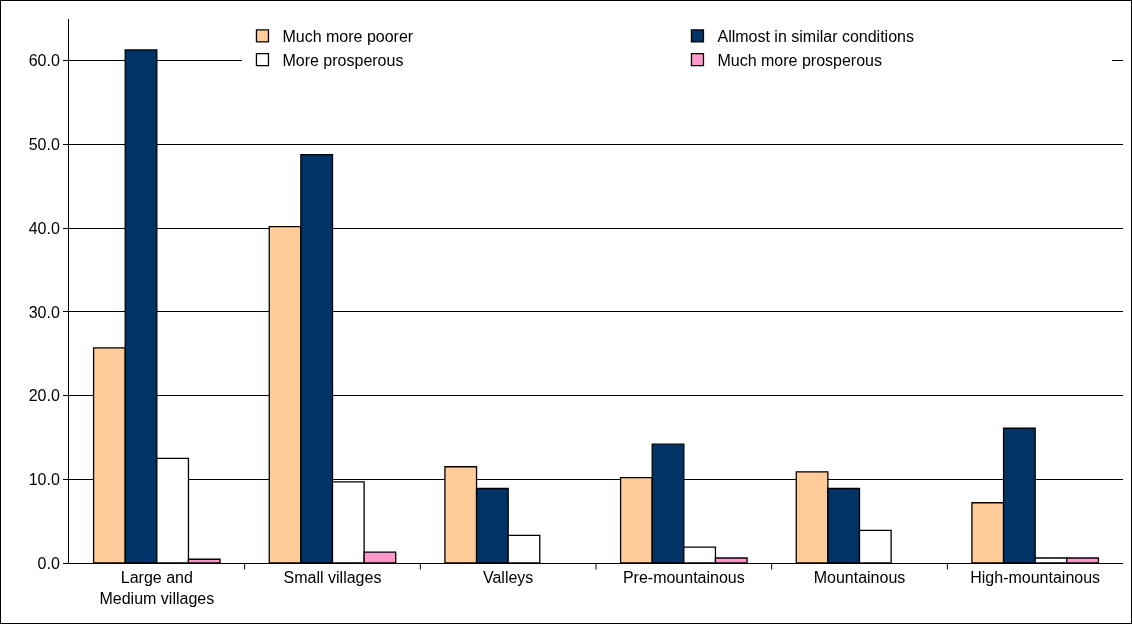 This screenshot has width=1132, height=624. Describe the element at coordinates (799, 60) in the screenshot. I see `legend-label: Much more prosperous` at that location.